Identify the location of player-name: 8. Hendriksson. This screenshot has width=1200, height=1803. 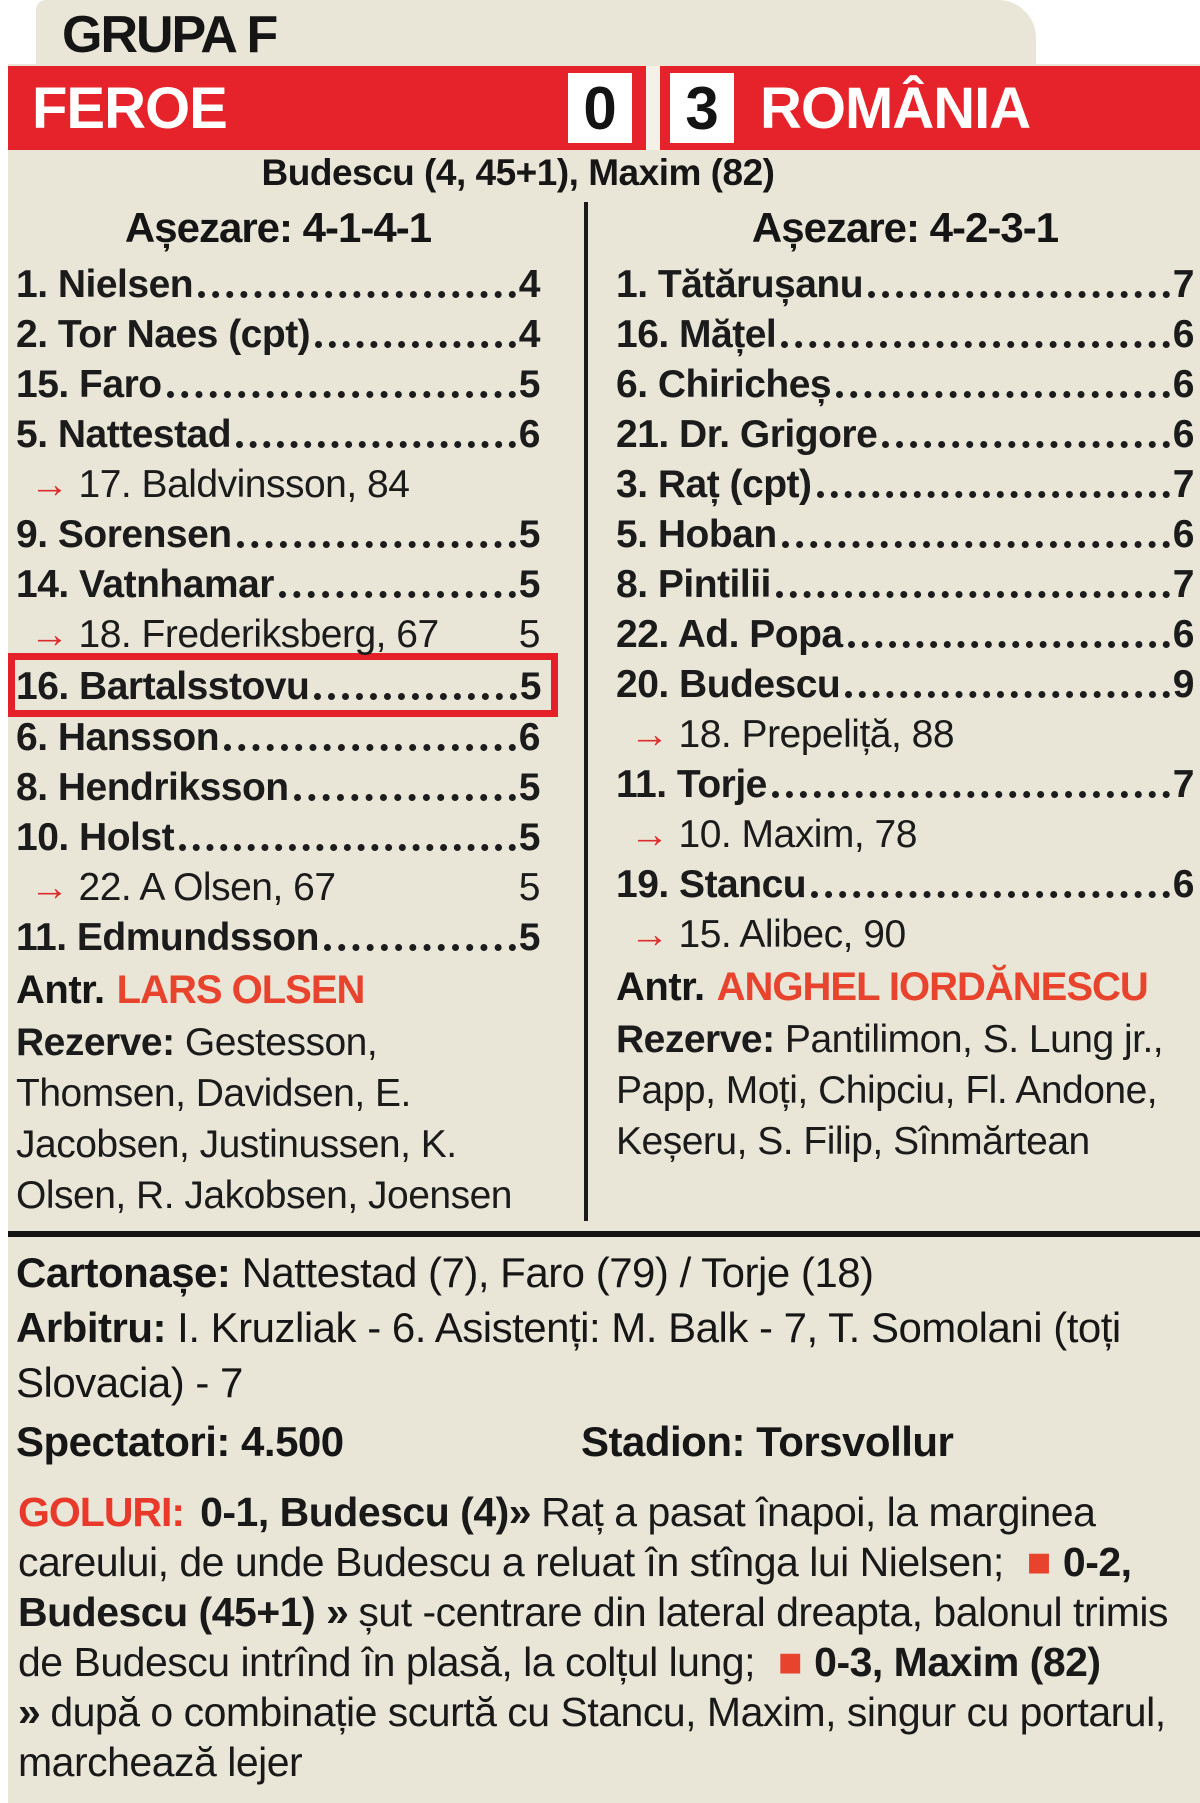
(152, 788).